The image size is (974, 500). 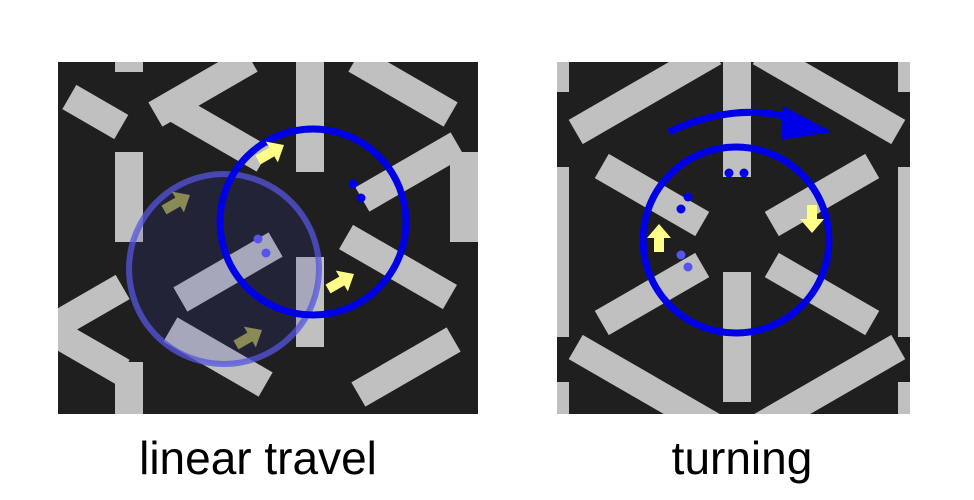 I want to click on current-position-circle, so click(x=313, y=222).